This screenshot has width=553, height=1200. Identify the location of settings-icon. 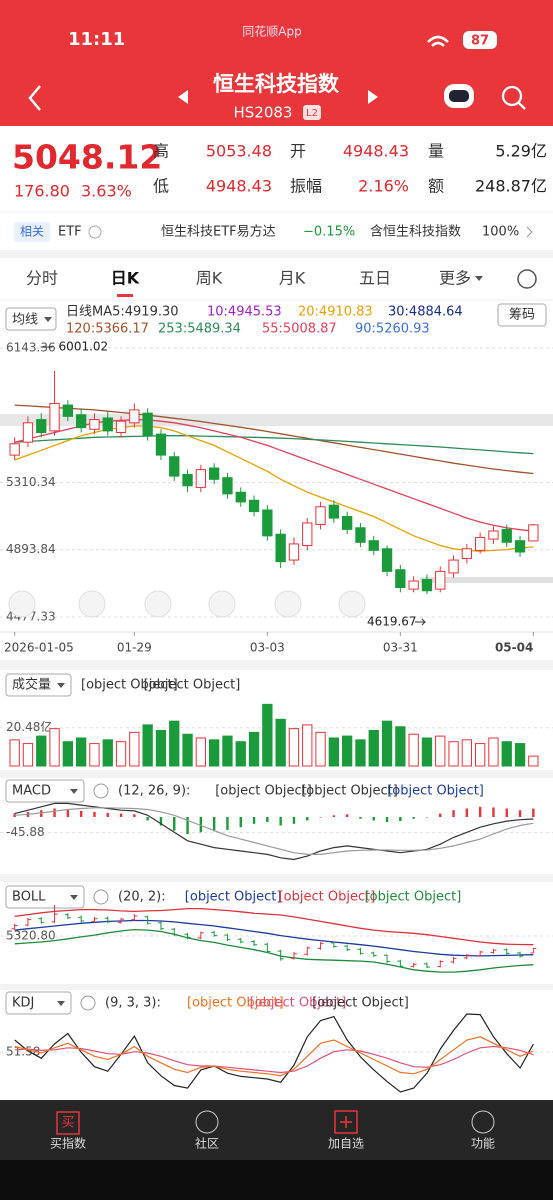
(527, 279).